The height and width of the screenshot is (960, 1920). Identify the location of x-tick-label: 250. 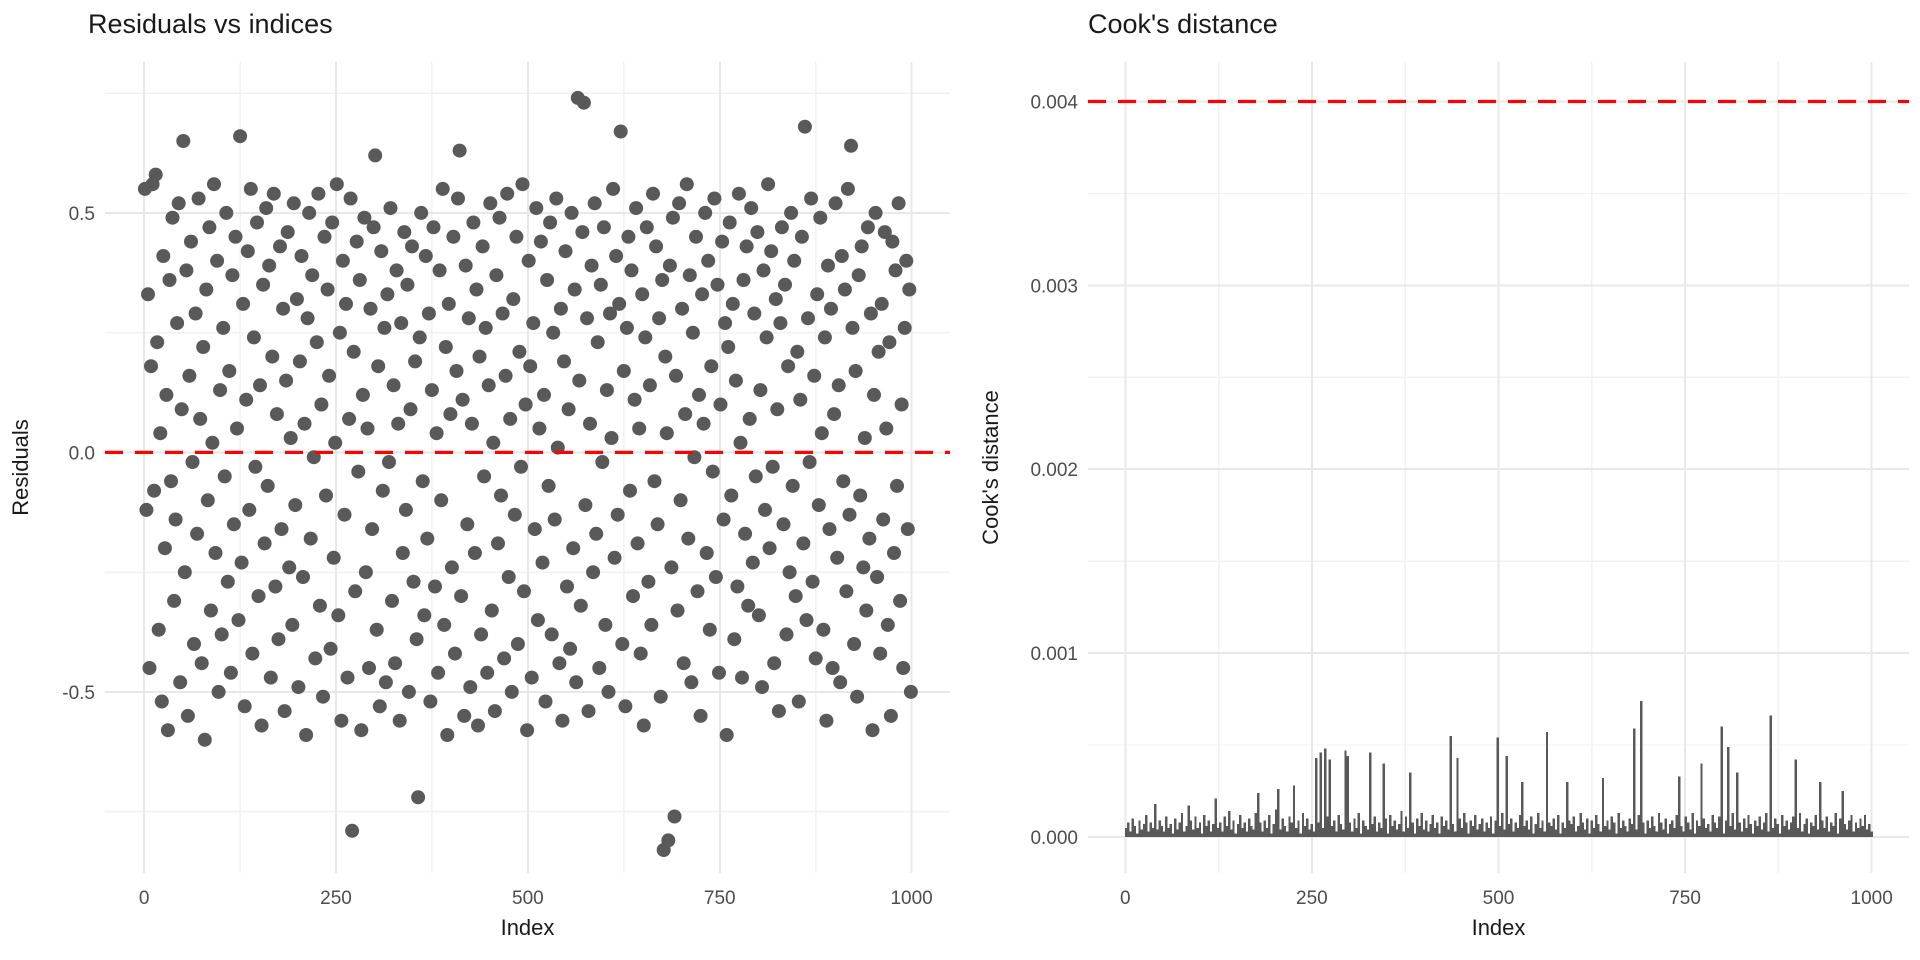
(1312, 898).